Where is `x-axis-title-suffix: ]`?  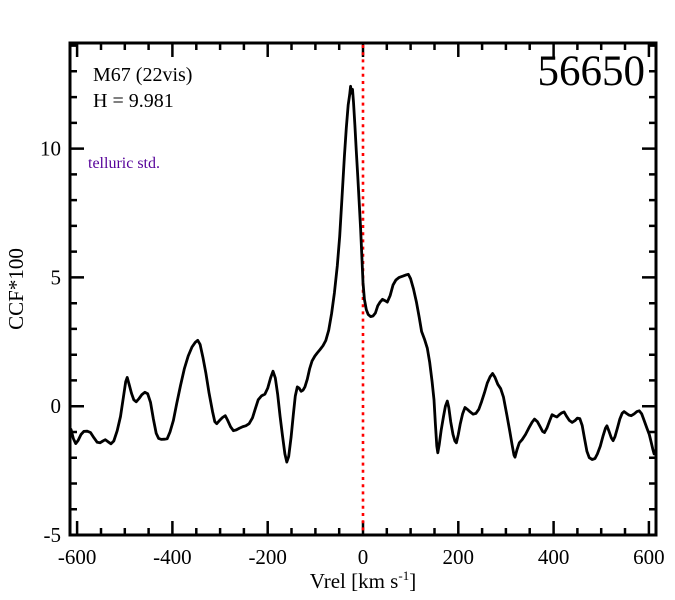
x-axis-title-suffix: ] is located at coordinates (413, 581).